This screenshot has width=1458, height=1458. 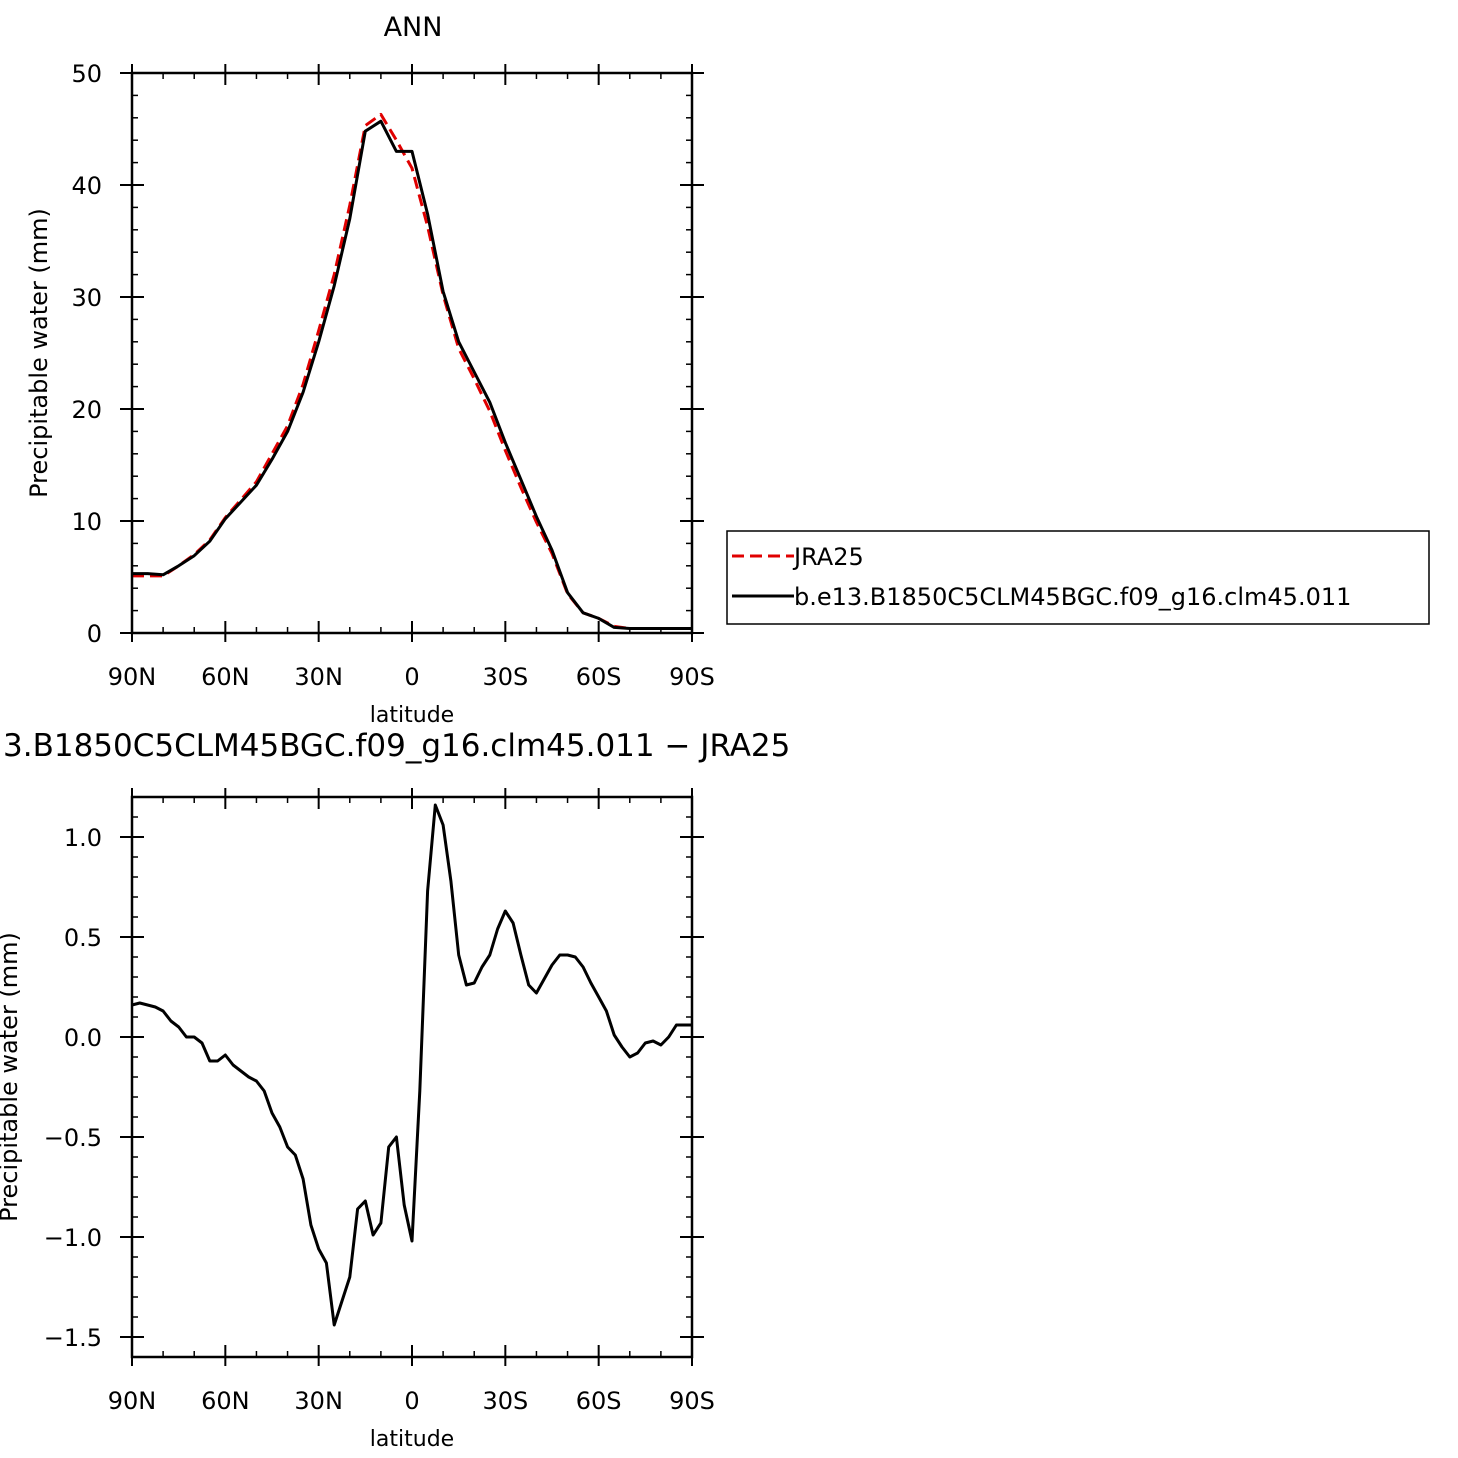 What do you see at coordinates (412, 715) in the screenshot?
I see `top-x-axis-label: latitude` at bounding box center [412, 715].